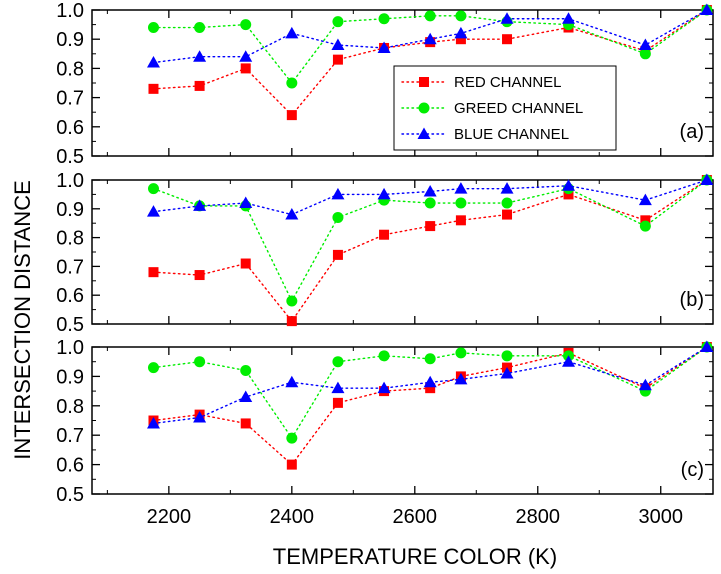 The image size is (721, 574). What do you see at coordinates (508, 82) in the screenshot?
I see `legend-label: RED CHANNEL` at bounding box center [508, 82].